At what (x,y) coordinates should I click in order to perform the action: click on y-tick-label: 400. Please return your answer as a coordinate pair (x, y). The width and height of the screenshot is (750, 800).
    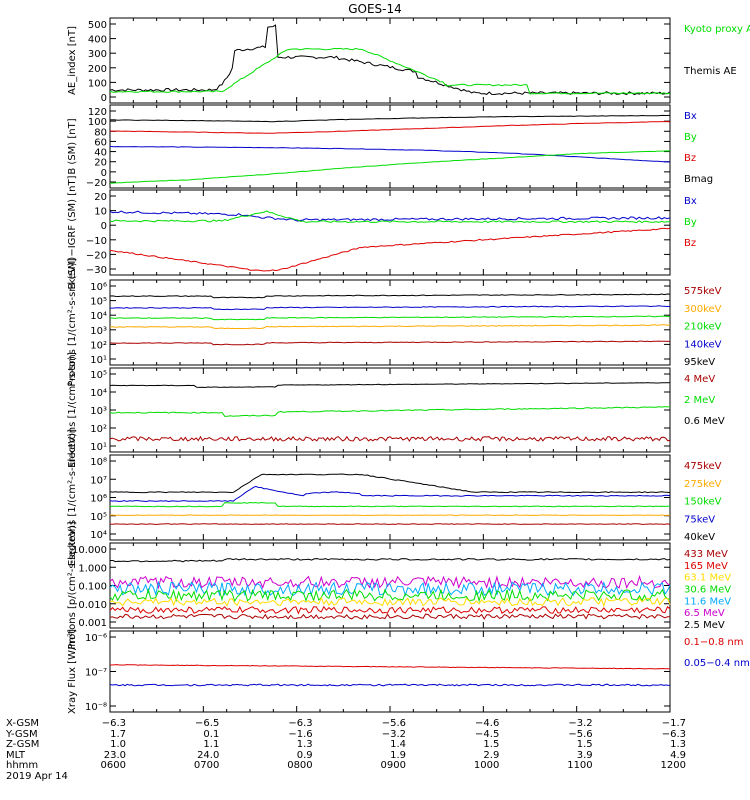
    Looking at the image, I should click on (97, 40).